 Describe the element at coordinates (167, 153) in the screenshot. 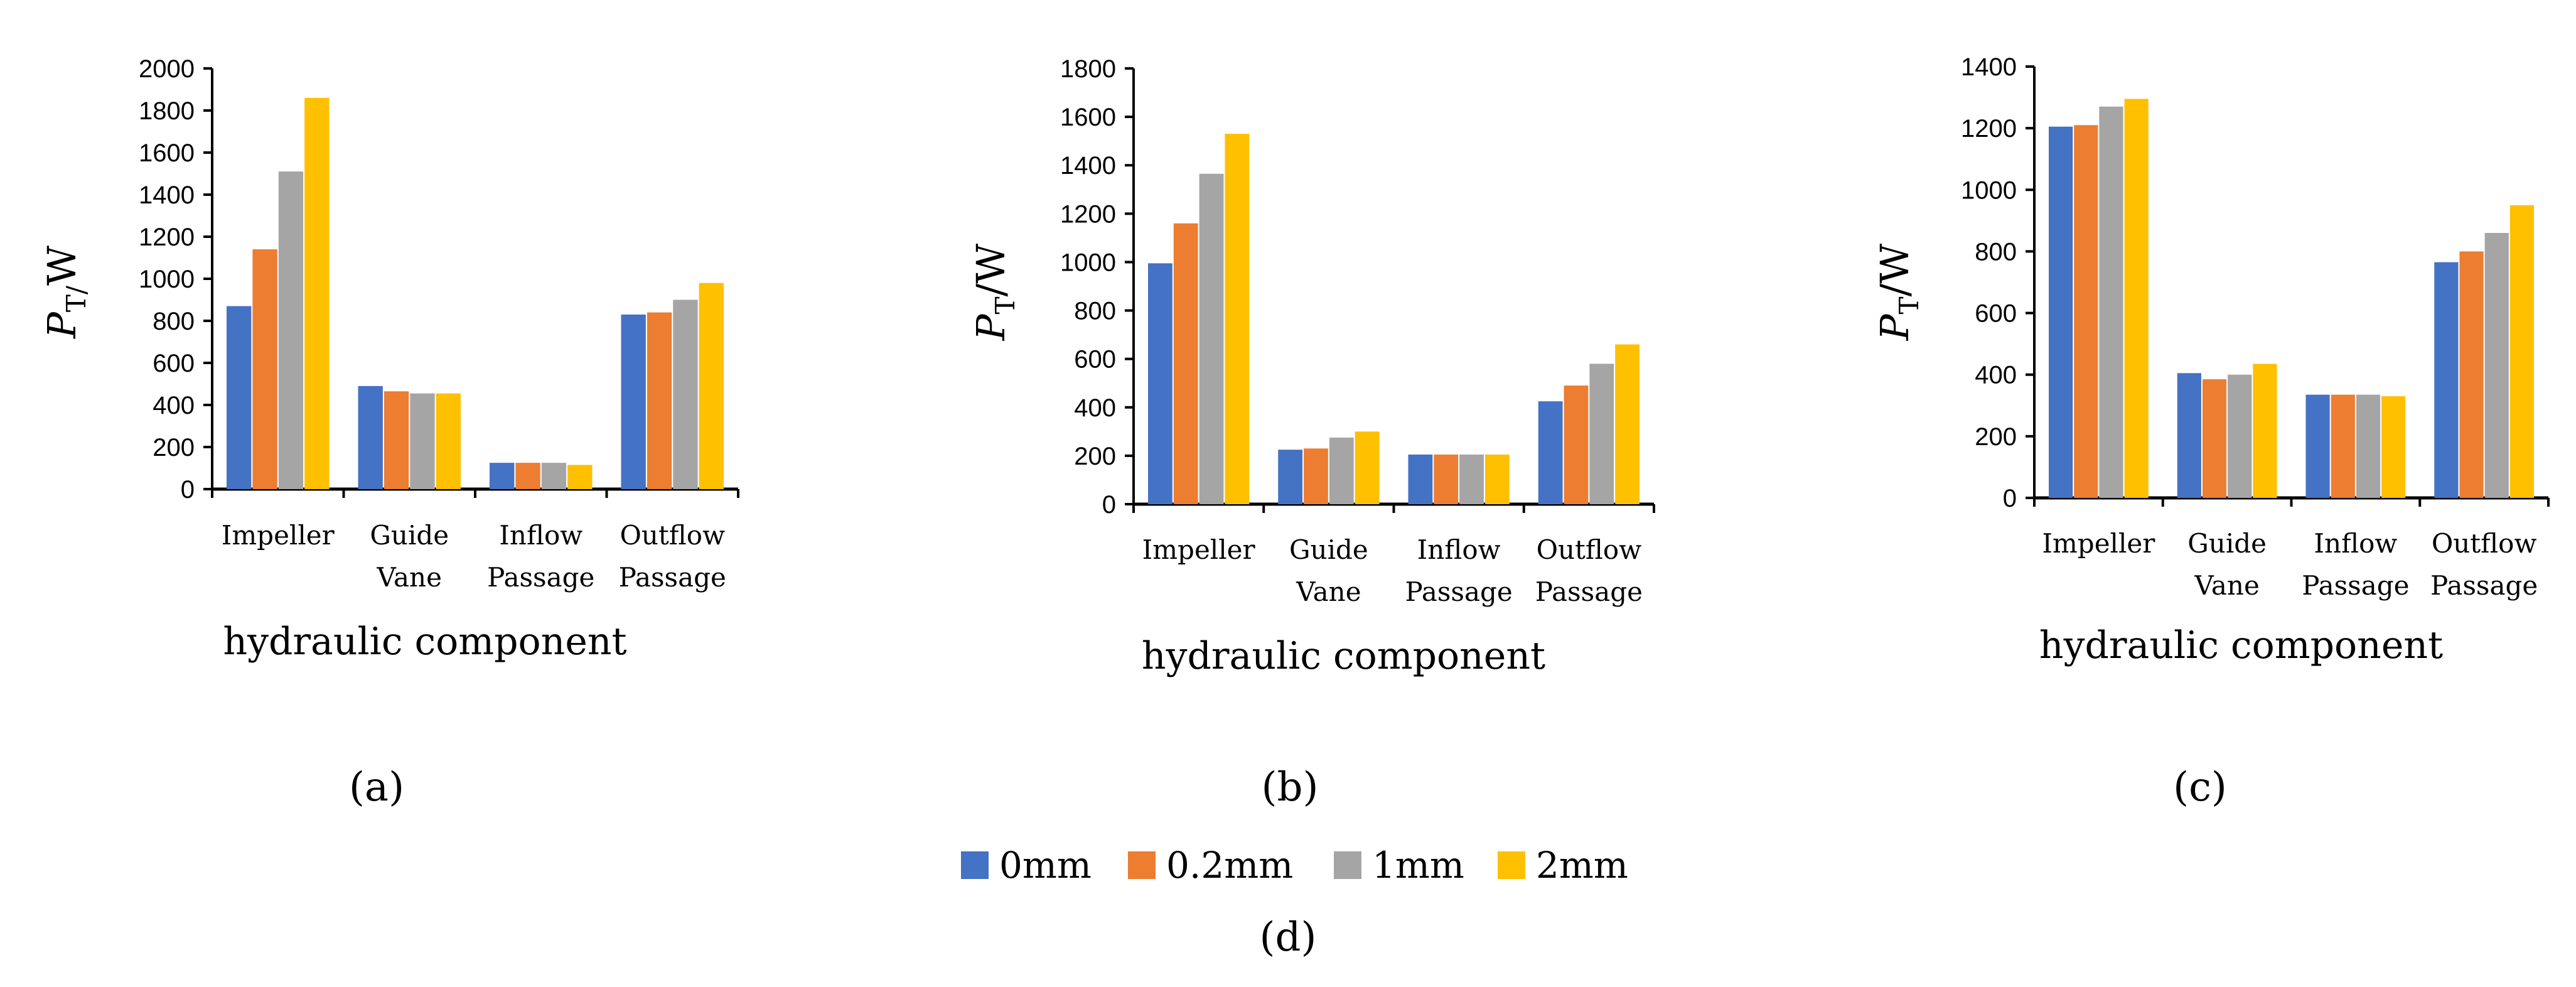

I see `y-tick-label: 1600` at that location.